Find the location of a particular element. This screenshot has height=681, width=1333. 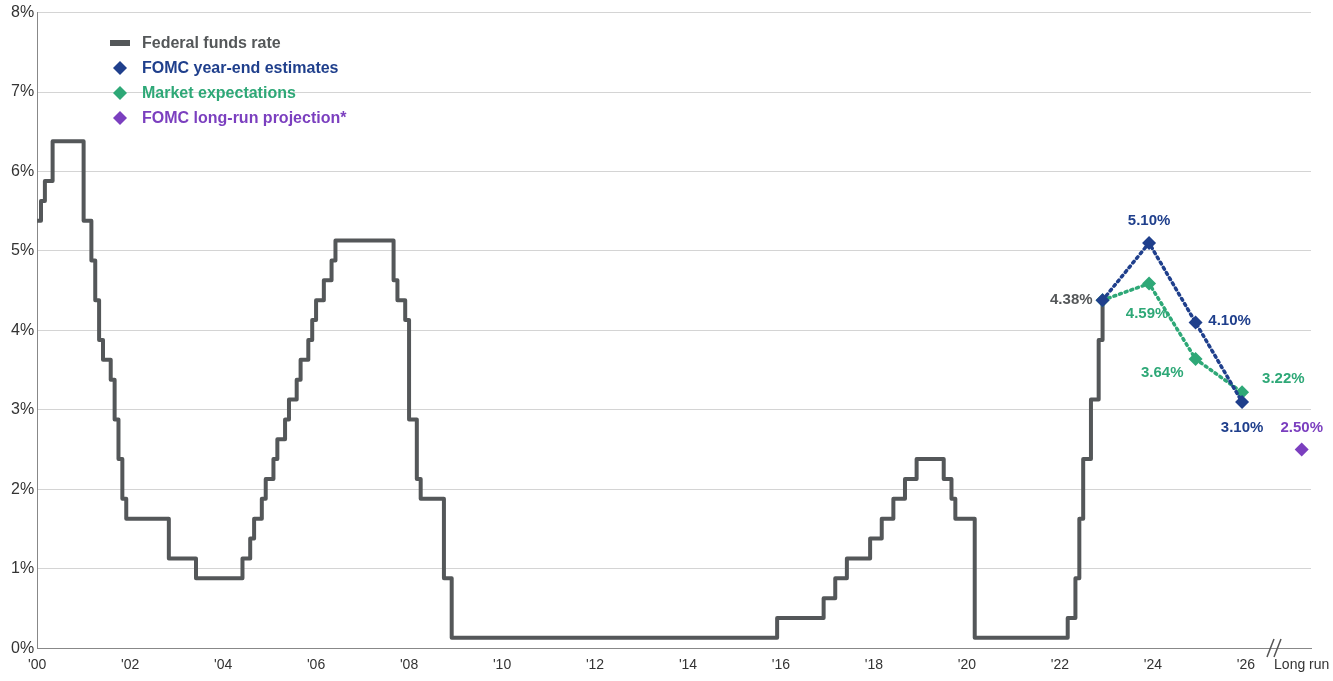

y-tick-label: 5% is located at coordinates (23, 250).